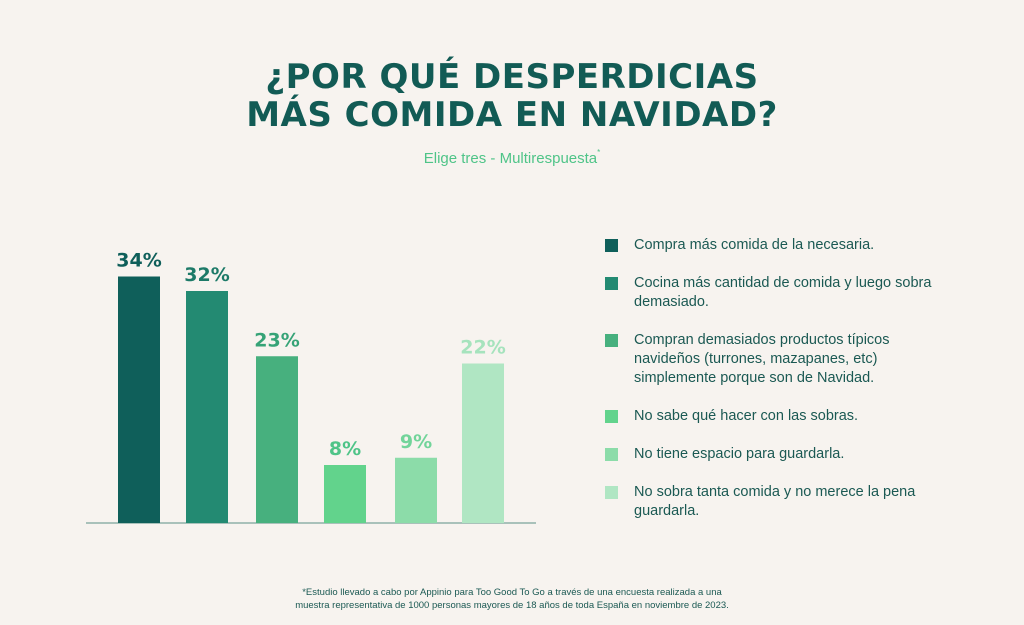 The height and width of the screenshot is (625, 1024). I want to click on subtitle: Elige tres - Multirespuesta*, so click(512, 157).